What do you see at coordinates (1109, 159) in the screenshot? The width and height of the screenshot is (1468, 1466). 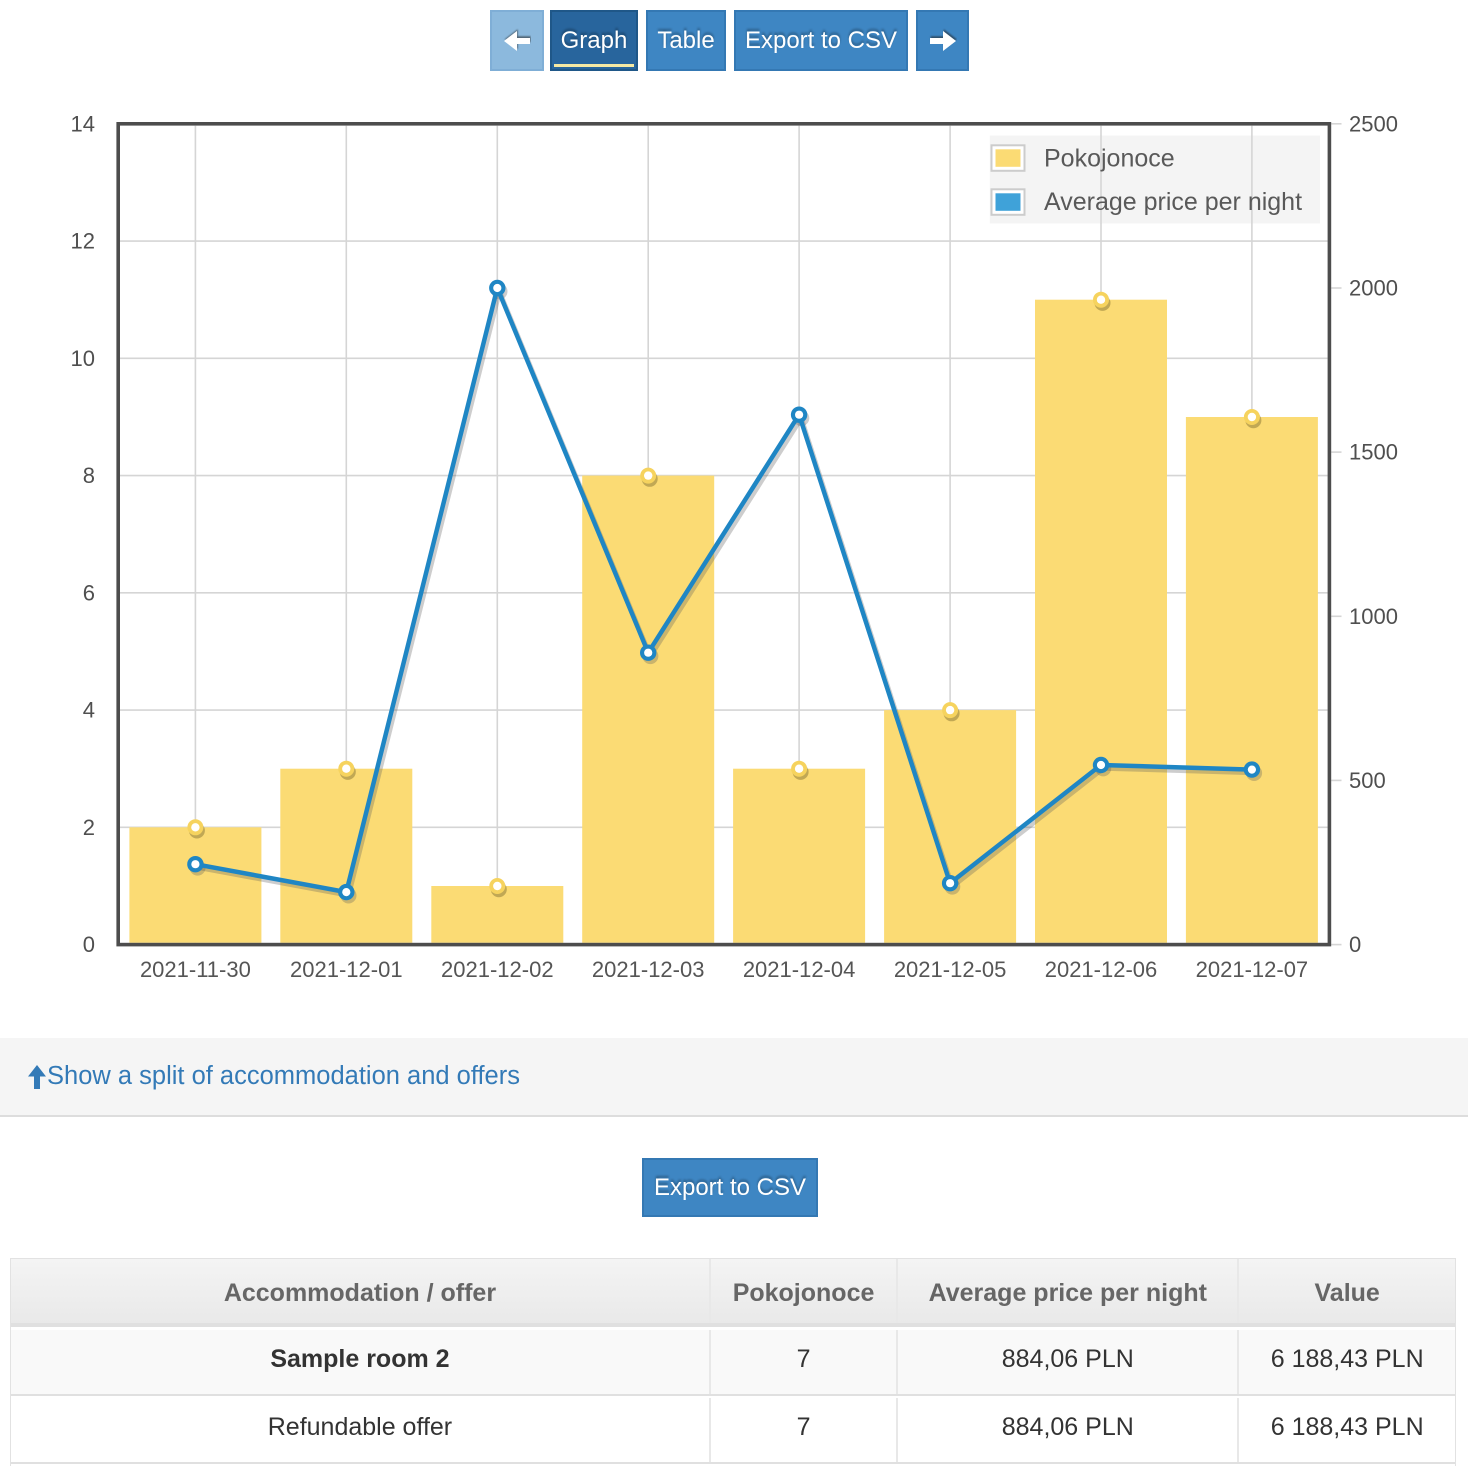 I see `svg-text: Pokojonoce` at bounding box center [1109, 159].